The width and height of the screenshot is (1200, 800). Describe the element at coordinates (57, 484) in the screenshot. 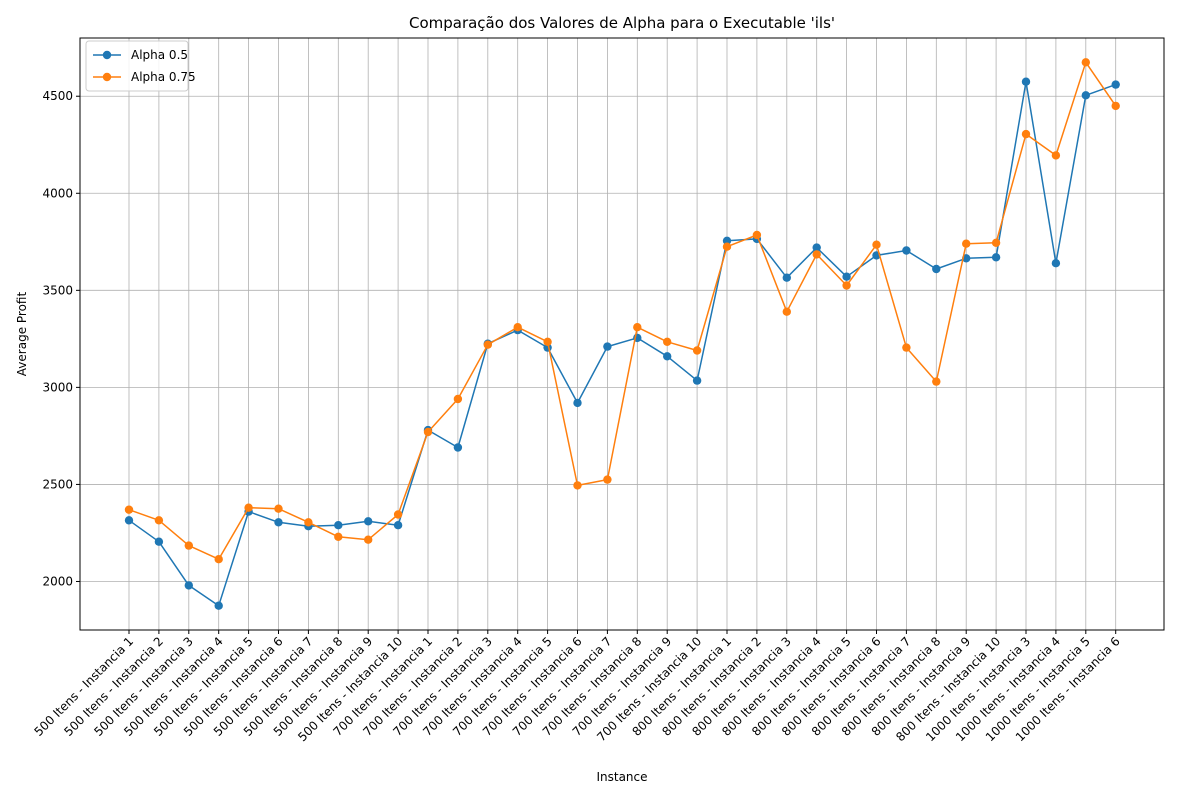

I see `y-tick-label: 2500` at that location.